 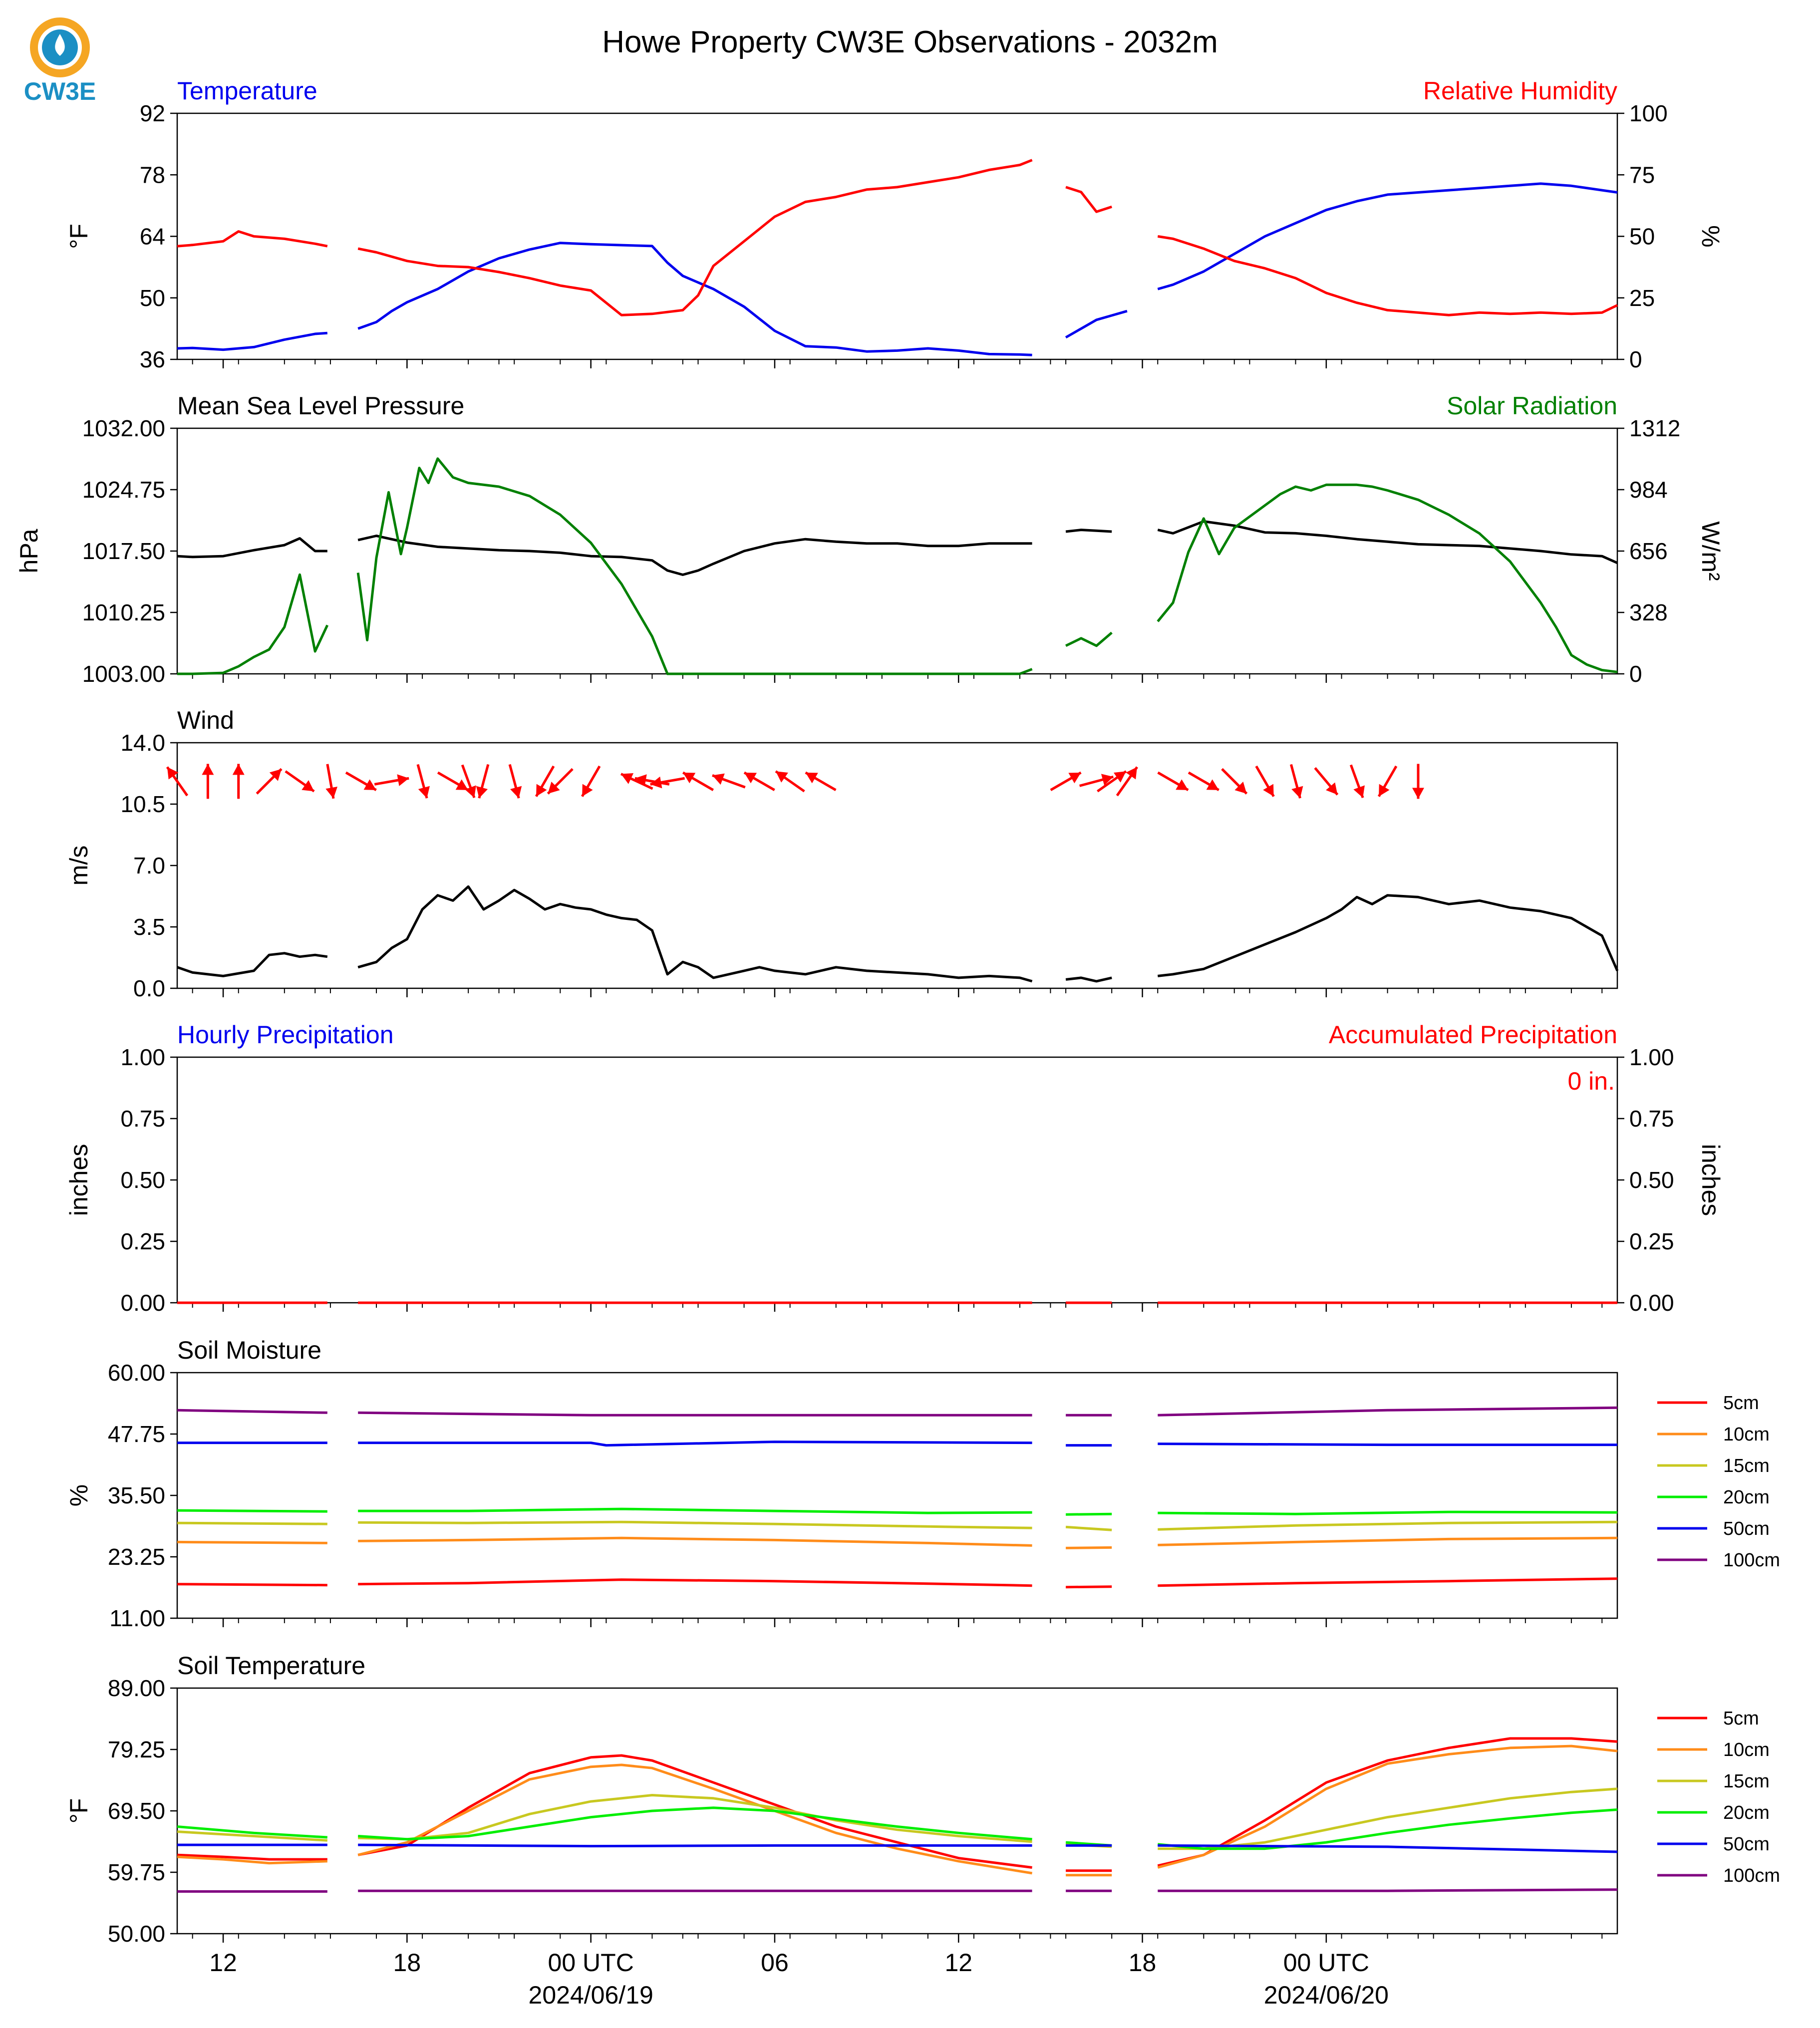 What do you see at coordinates (123, 674) in the screenshot?
I see `y-tick-label-left: 1003.00` at bounding box center [123, 674].